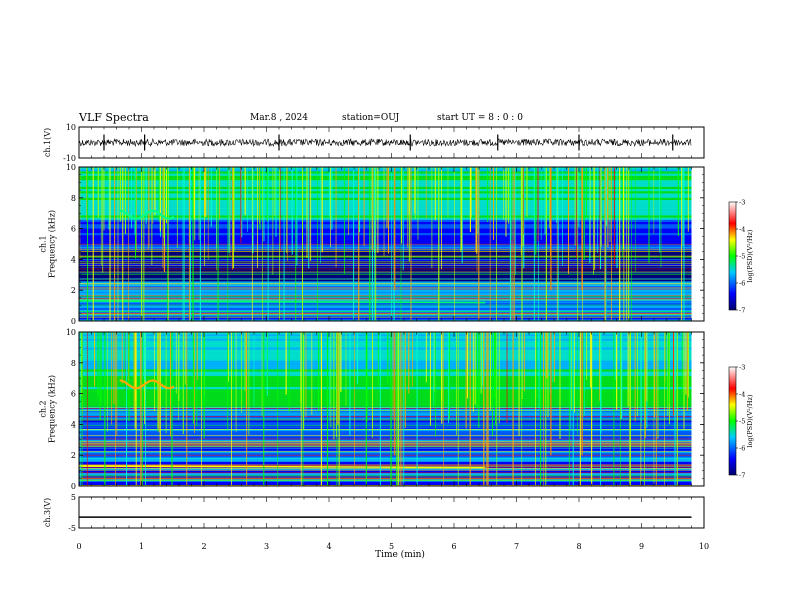  Describe the element at coordinates (73, 290) in the screenshot. I see `y-tick-label: 2` at that location.